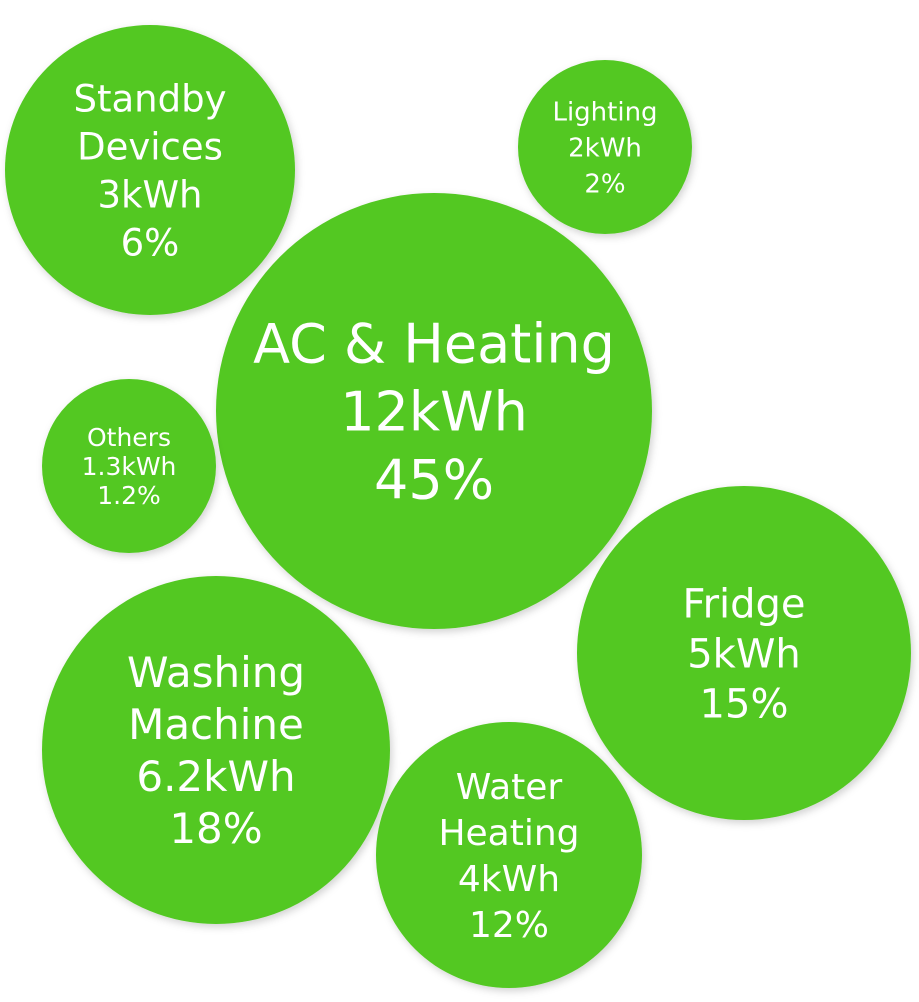  I want to click on bubble-lighting-value: 2kWh, so click(605, 148).